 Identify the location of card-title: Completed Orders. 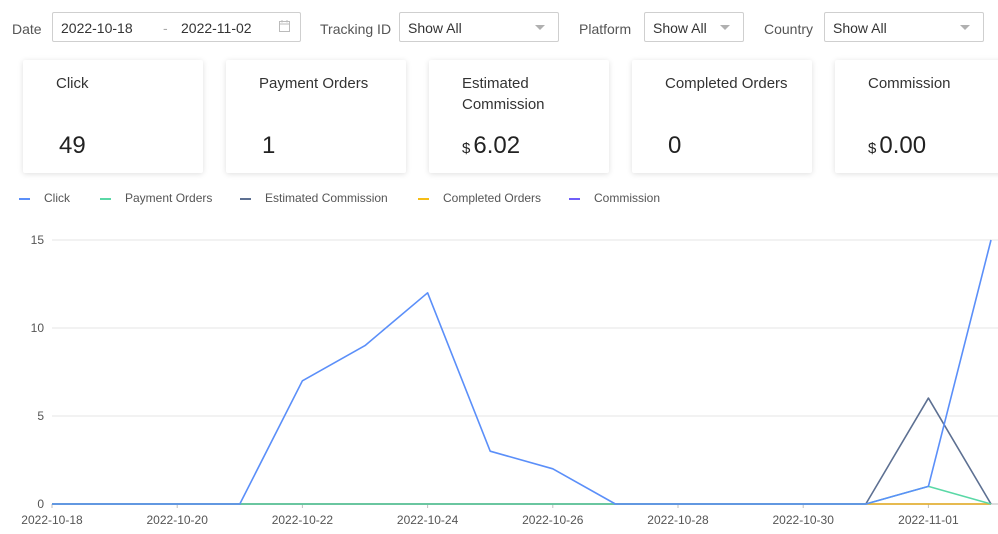
(726, 83).